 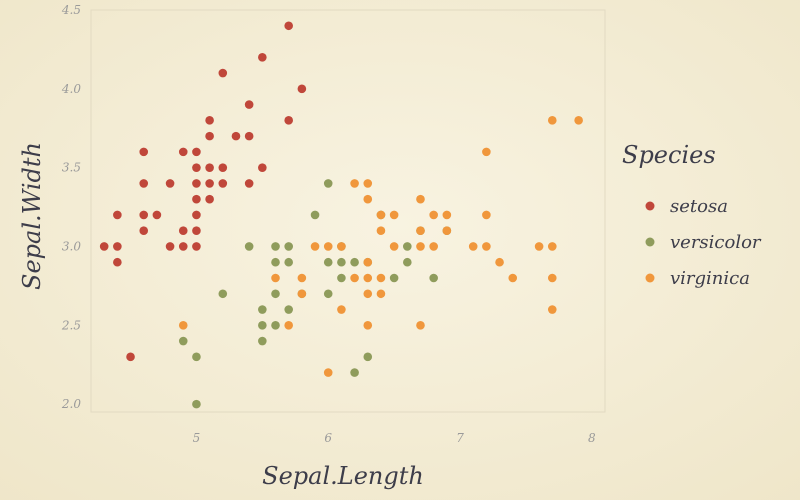 I want to click on legend-label-setosa: setosa, so click(x=699, y=206).